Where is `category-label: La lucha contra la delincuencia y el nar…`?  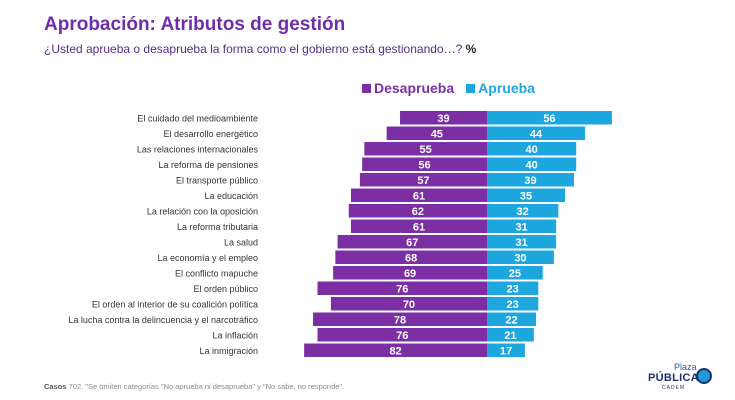 category-label: La lucha contra la delincuencia y el nar… is located at coordinates (163, 320).